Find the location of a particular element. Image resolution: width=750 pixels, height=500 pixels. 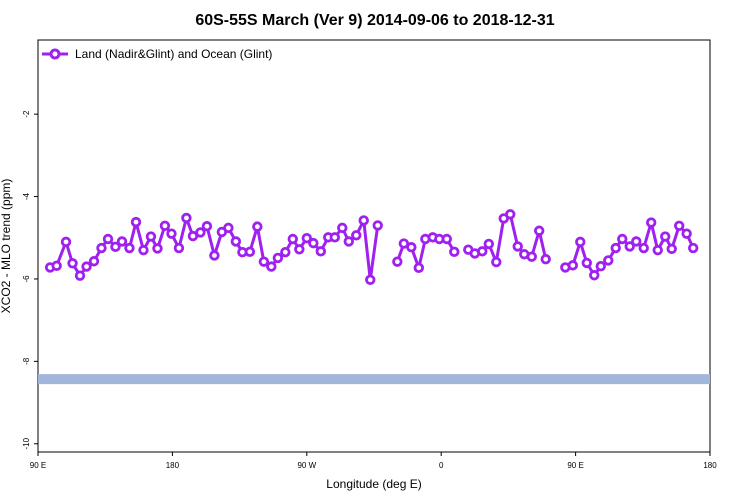

x-tick-label: 90 W is located at coordinates (306, 465).